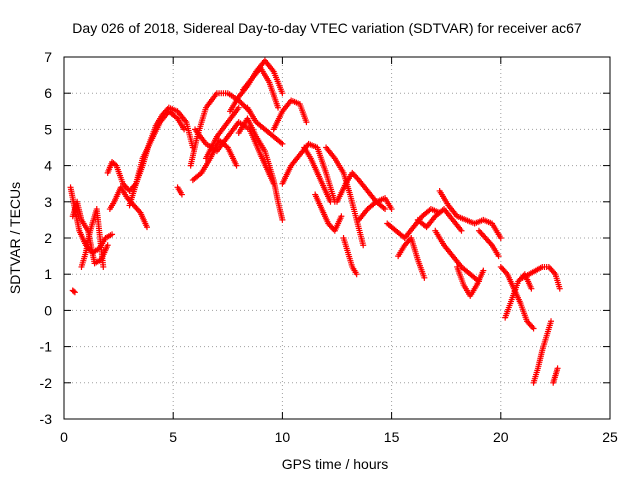 The height and width of the screenshot is (480, 640). I want to click on y-tick-label: 0, so click(48, 310).